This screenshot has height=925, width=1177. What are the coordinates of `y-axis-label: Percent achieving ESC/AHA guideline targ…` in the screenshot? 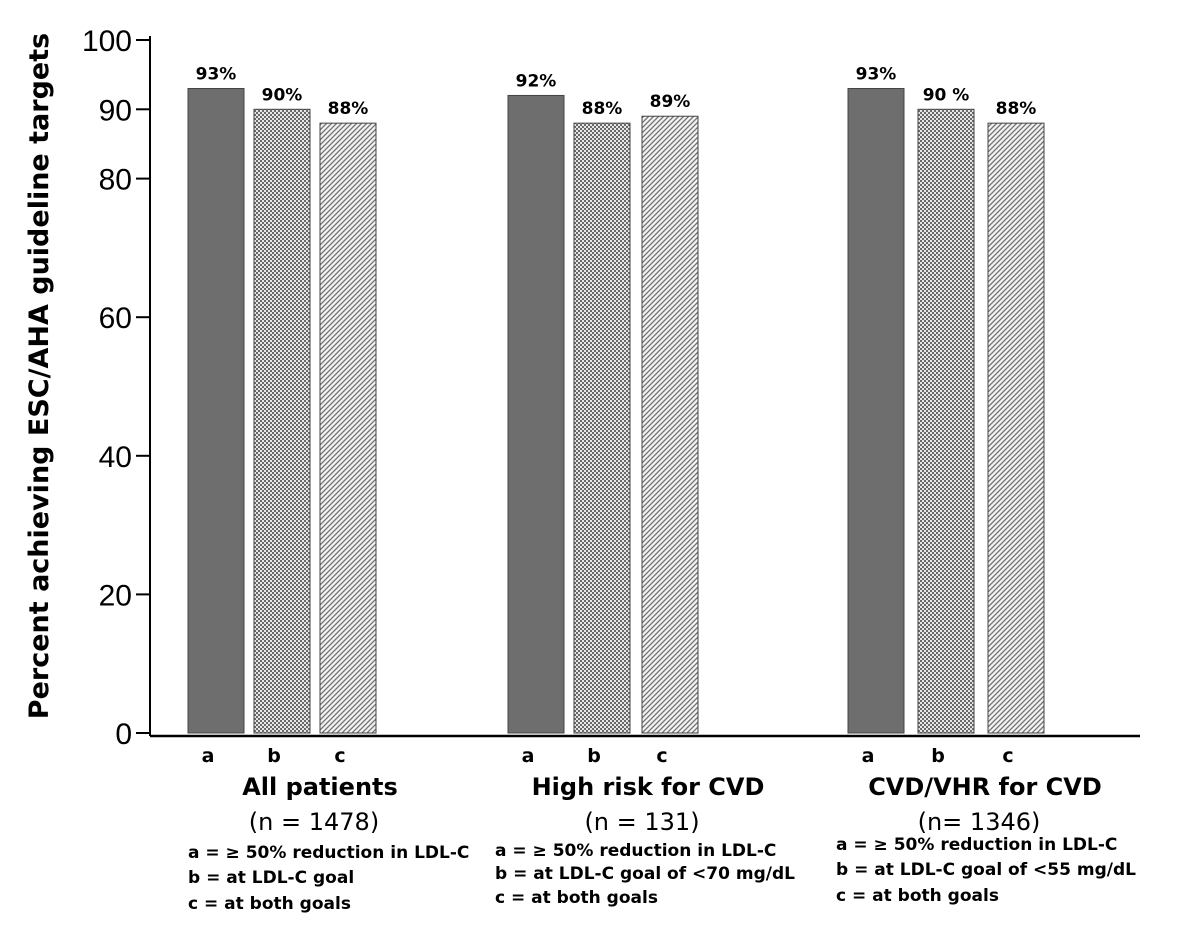 It's located at (39, 376).